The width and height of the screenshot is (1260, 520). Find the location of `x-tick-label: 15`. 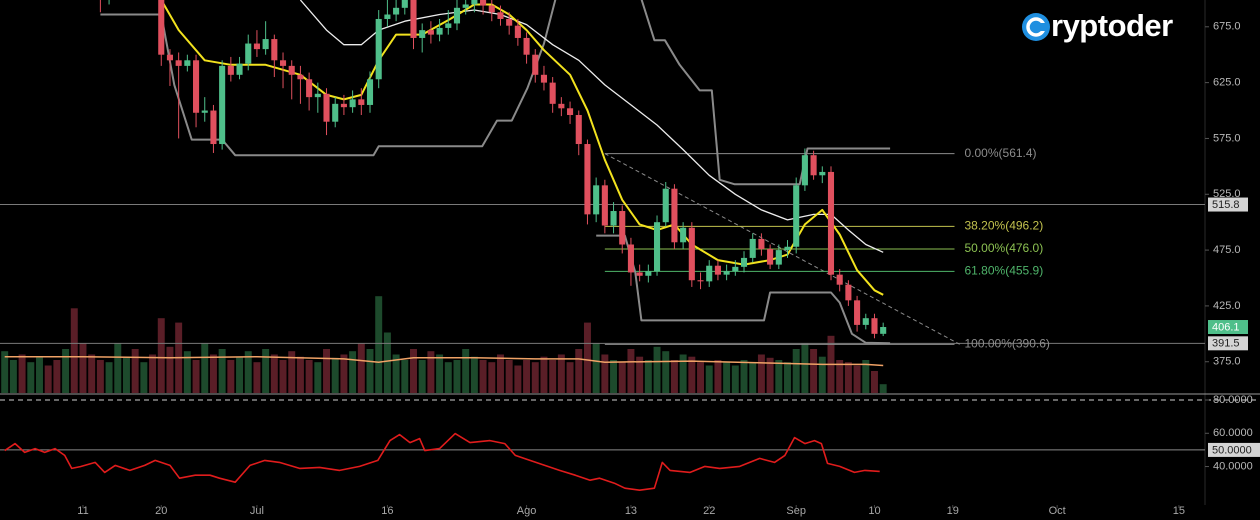

x-tick-label: 15 is located at coordinates (1179, 511).